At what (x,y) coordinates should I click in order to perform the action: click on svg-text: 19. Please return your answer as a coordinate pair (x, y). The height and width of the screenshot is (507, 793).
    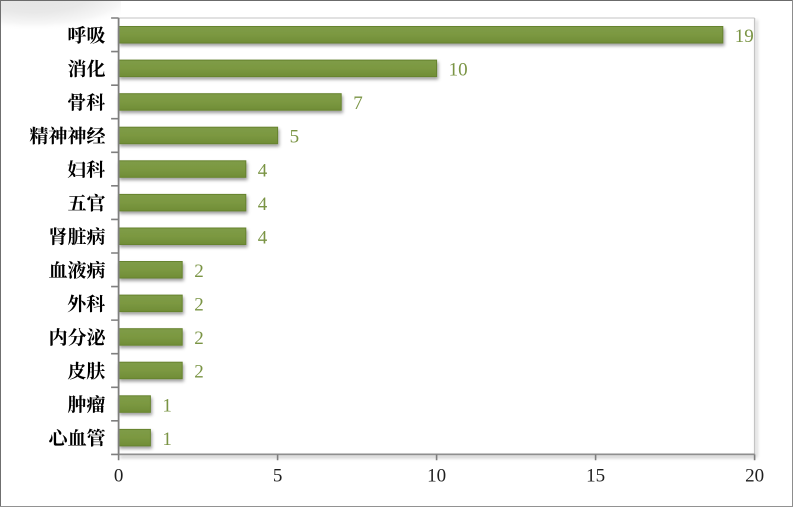
    Looking at the image, I should click on (744, 36).